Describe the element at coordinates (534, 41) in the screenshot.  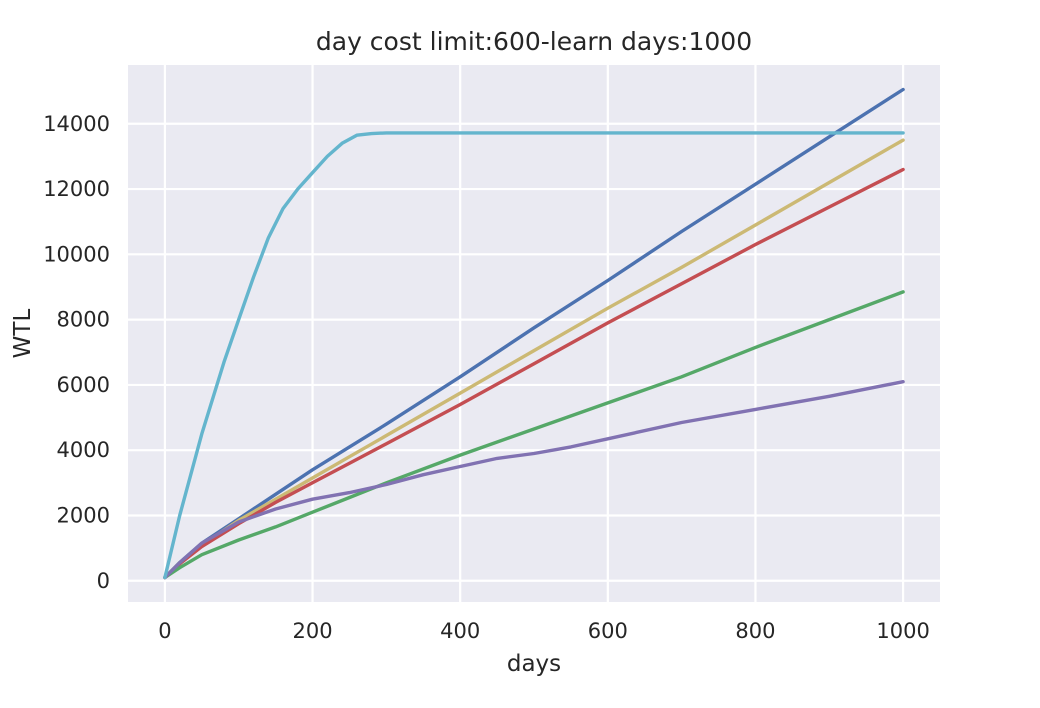
I see `chart-title: day cost limit:600-learn days:1000` at that location.